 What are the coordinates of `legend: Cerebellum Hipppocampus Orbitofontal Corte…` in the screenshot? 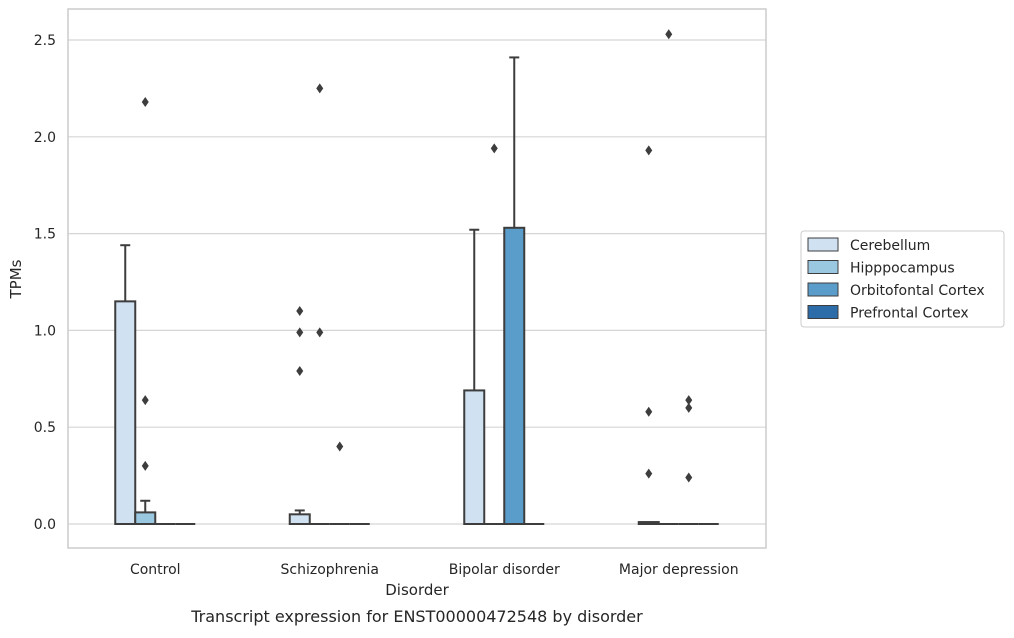 It's located at (902, 279).